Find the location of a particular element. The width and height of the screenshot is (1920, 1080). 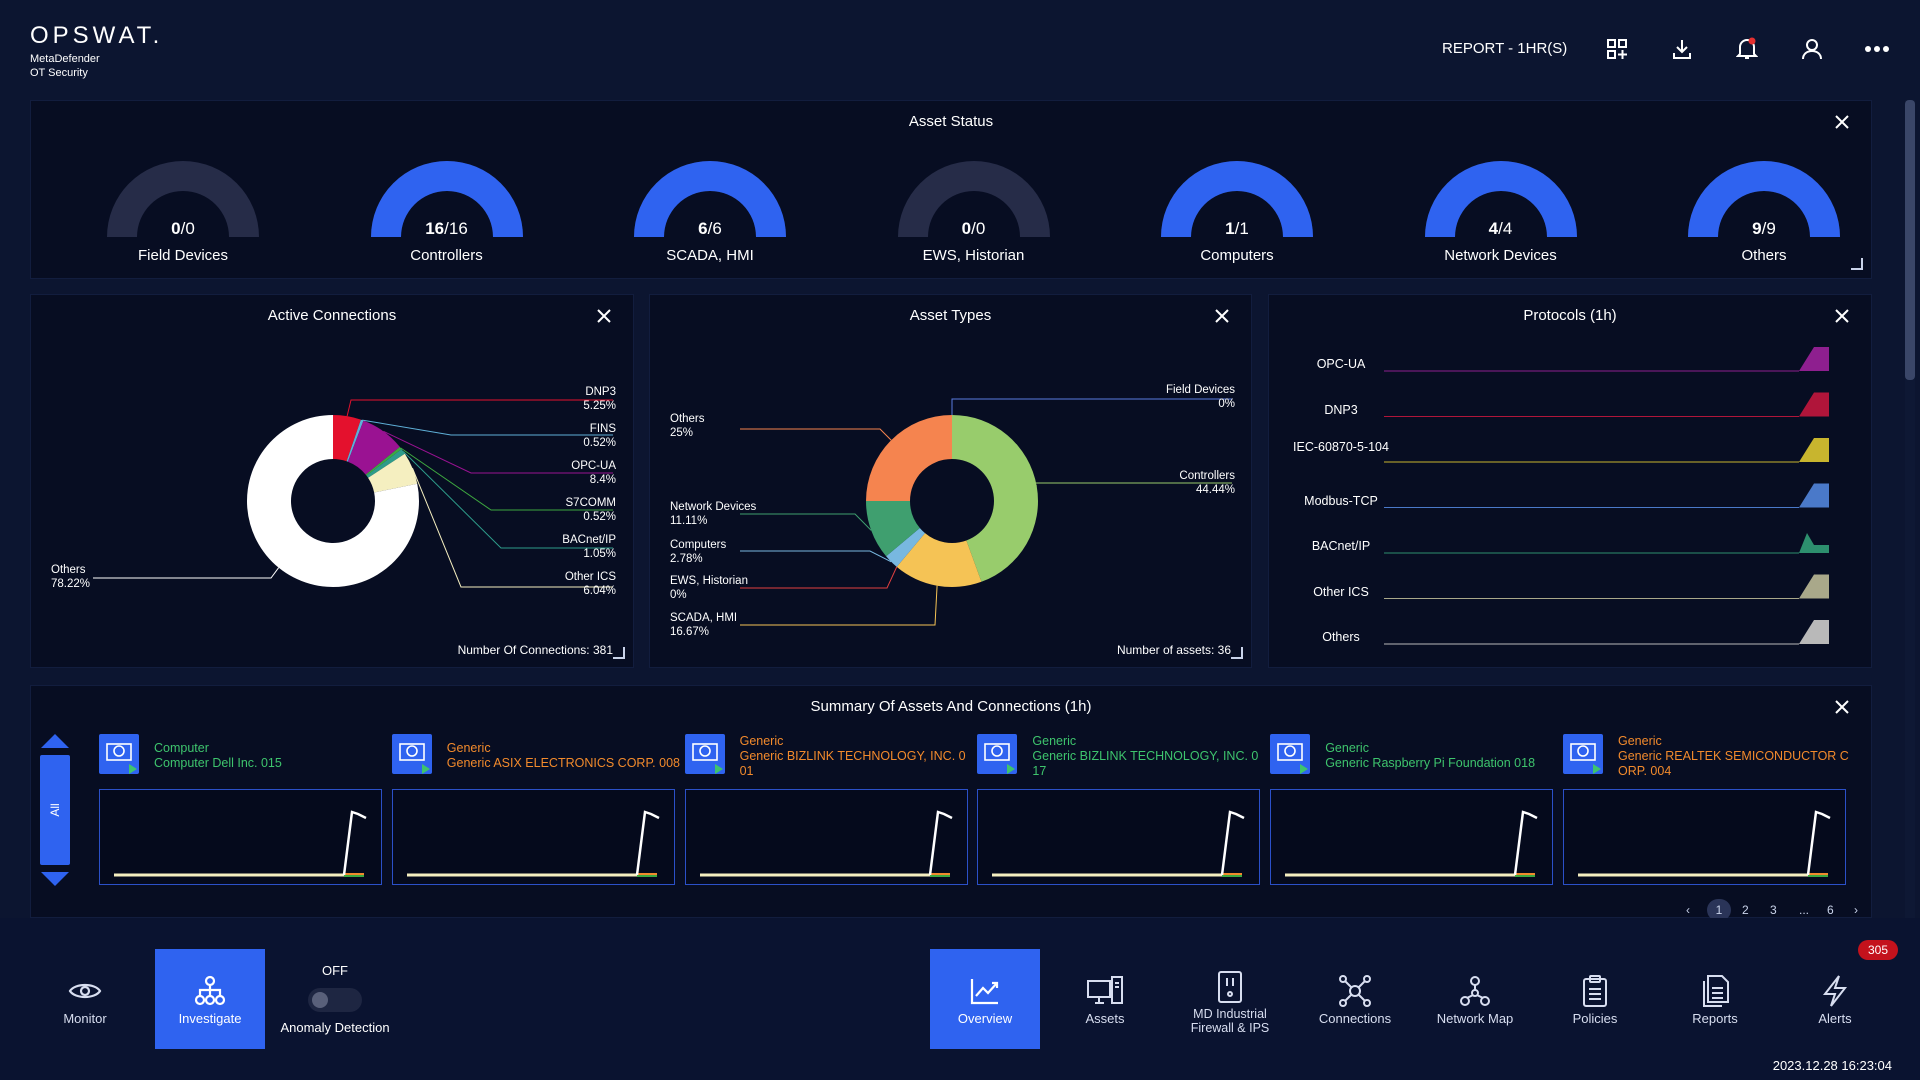

bell-icon is located at coordinates (1747, 49).